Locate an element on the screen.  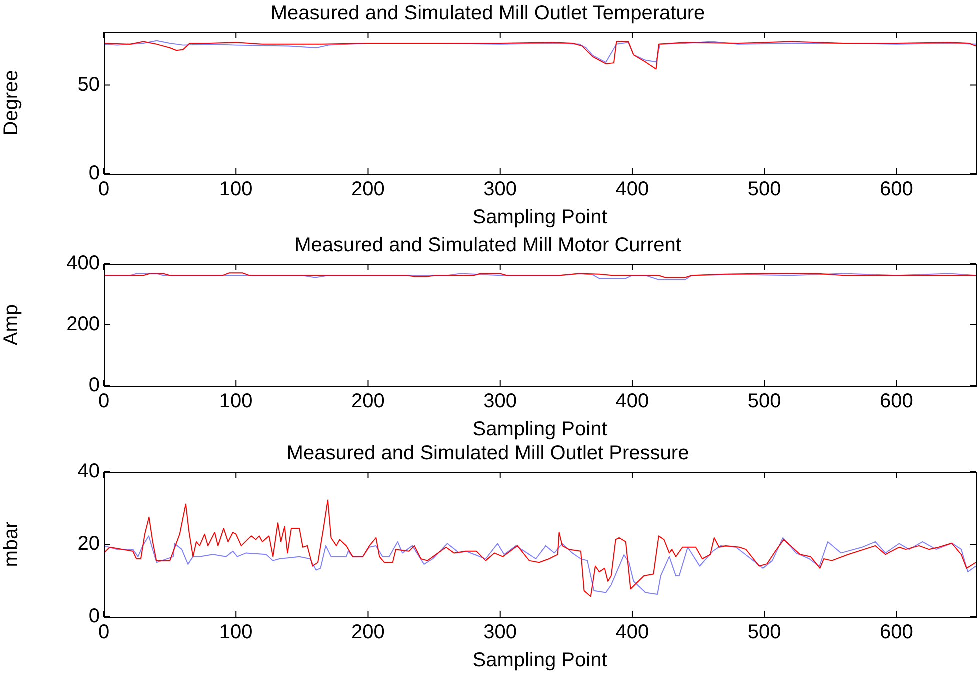
y-tick-label: 40 is located at coordinates (89, 471).